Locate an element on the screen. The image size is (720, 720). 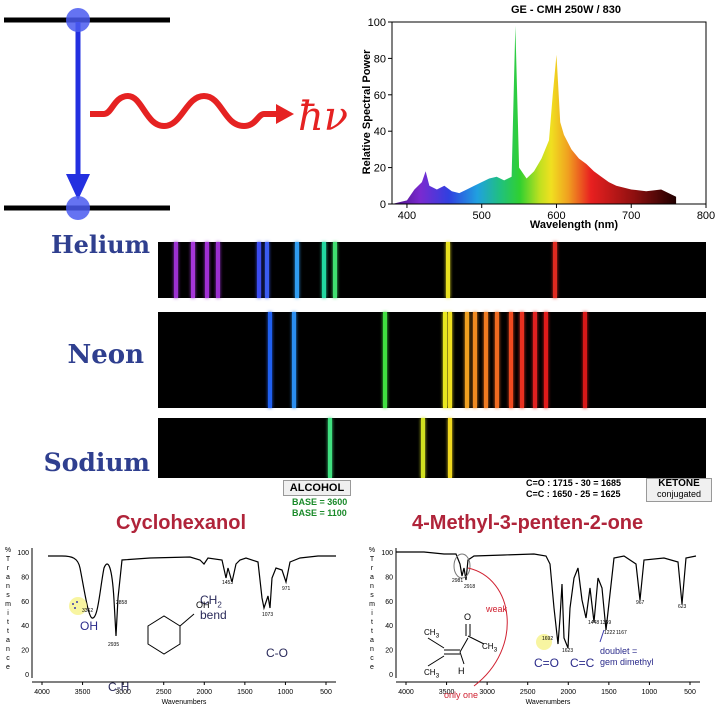
y-axis-letter: i is located at coordinates (372, 613).